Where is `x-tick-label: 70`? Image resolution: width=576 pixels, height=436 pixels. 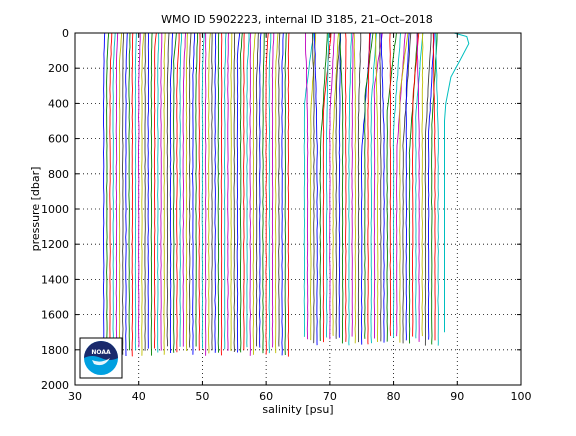
x-tick-label: 70 is located at coordinates (330, 396).